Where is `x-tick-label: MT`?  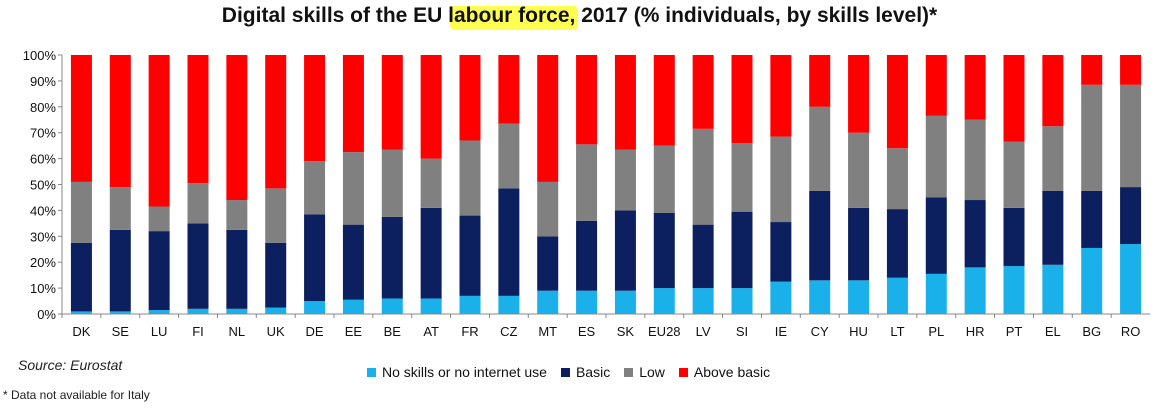 x-tick-label: MT is located at coordinates (547, 331).